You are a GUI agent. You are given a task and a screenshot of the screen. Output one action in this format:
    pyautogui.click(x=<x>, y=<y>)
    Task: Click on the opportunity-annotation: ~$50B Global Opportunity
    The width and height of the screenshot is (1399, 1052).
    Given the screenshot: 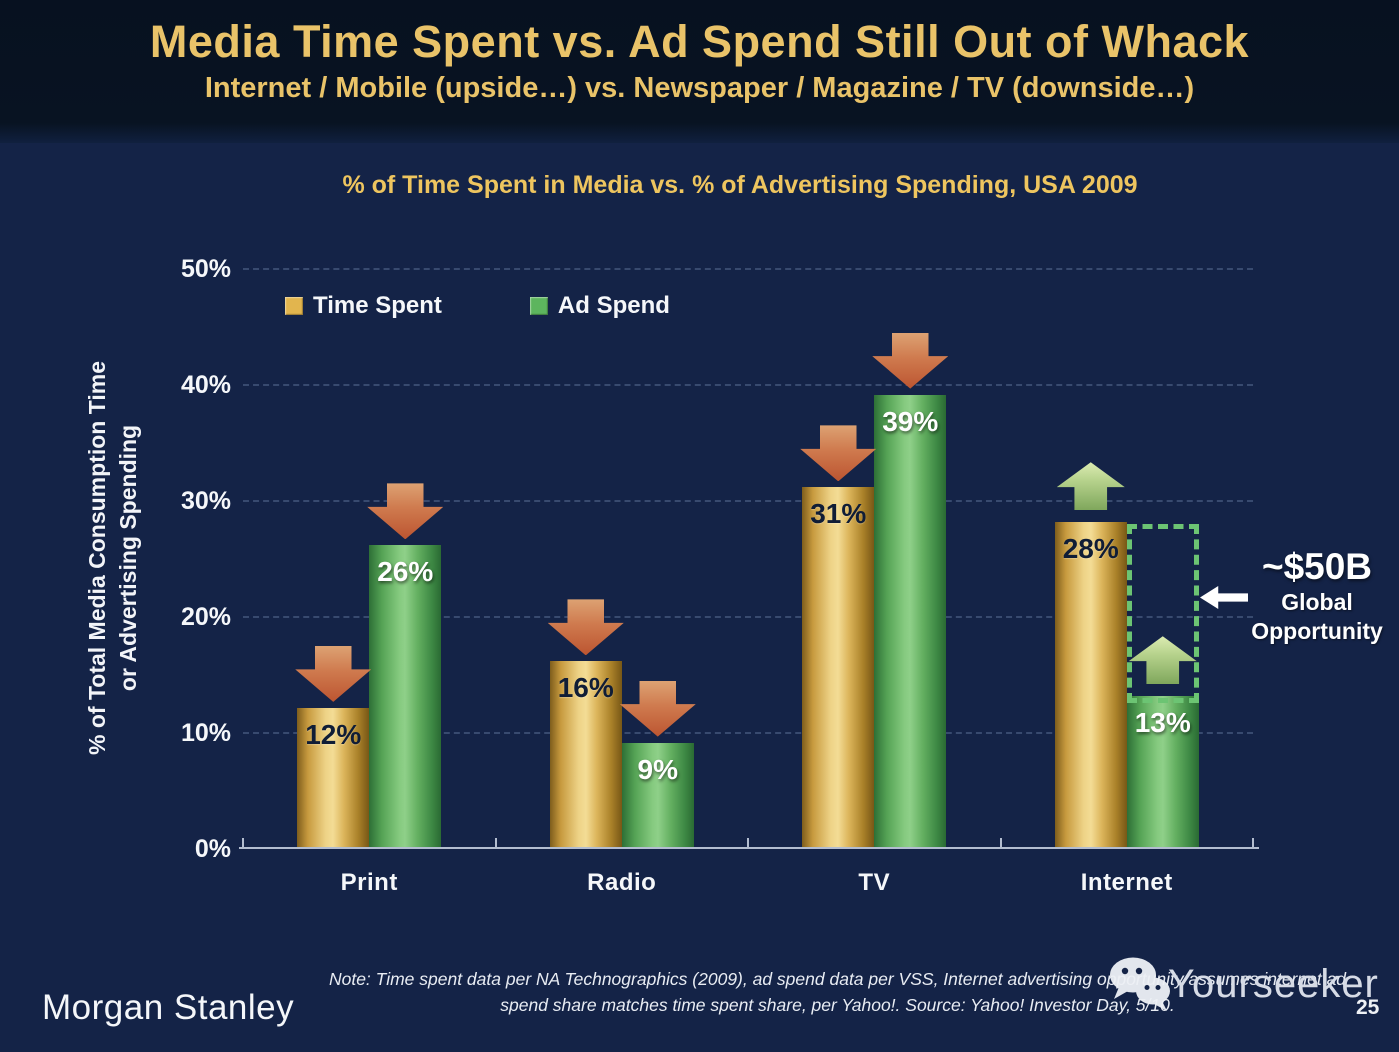 What is the action you would take?
    pyautogui.click(x=1317, y=596)
    